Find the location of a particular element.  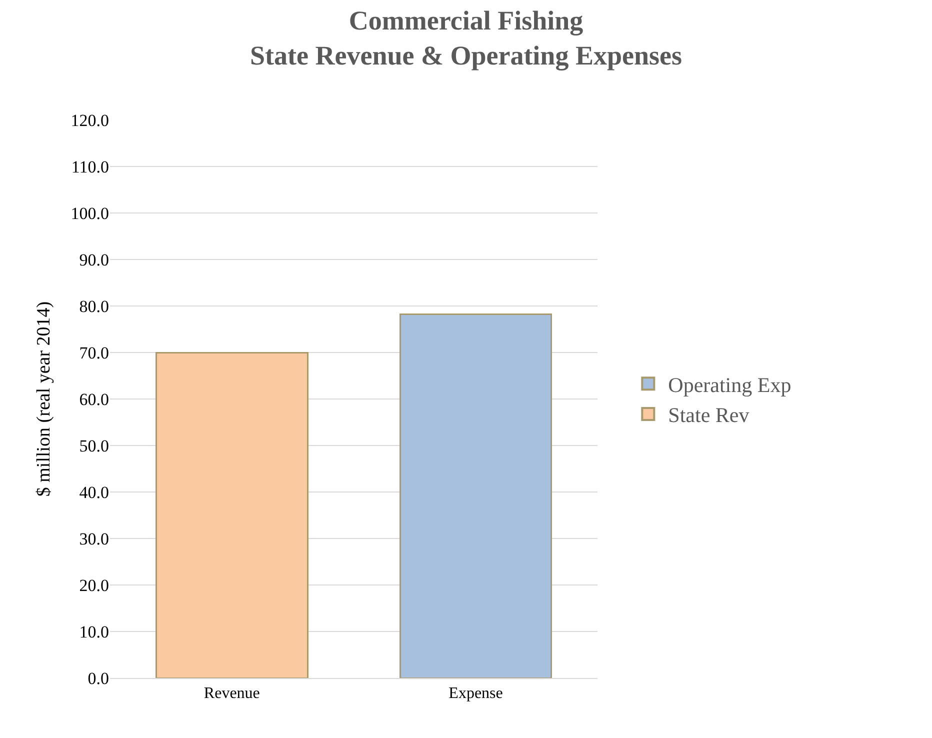

y-axis-title: $ million (real year 2014) is located at coordinates (44, 399).